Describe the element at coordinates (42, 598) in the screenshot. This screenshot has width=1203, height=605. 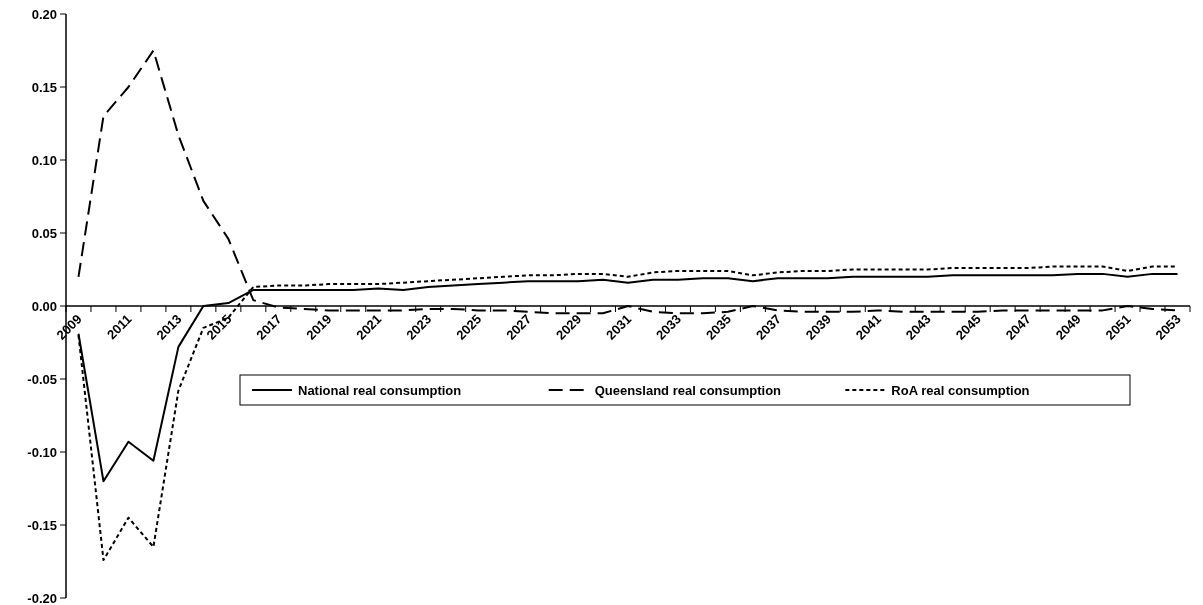
I see `y-tick-label: -0.20` at that location.